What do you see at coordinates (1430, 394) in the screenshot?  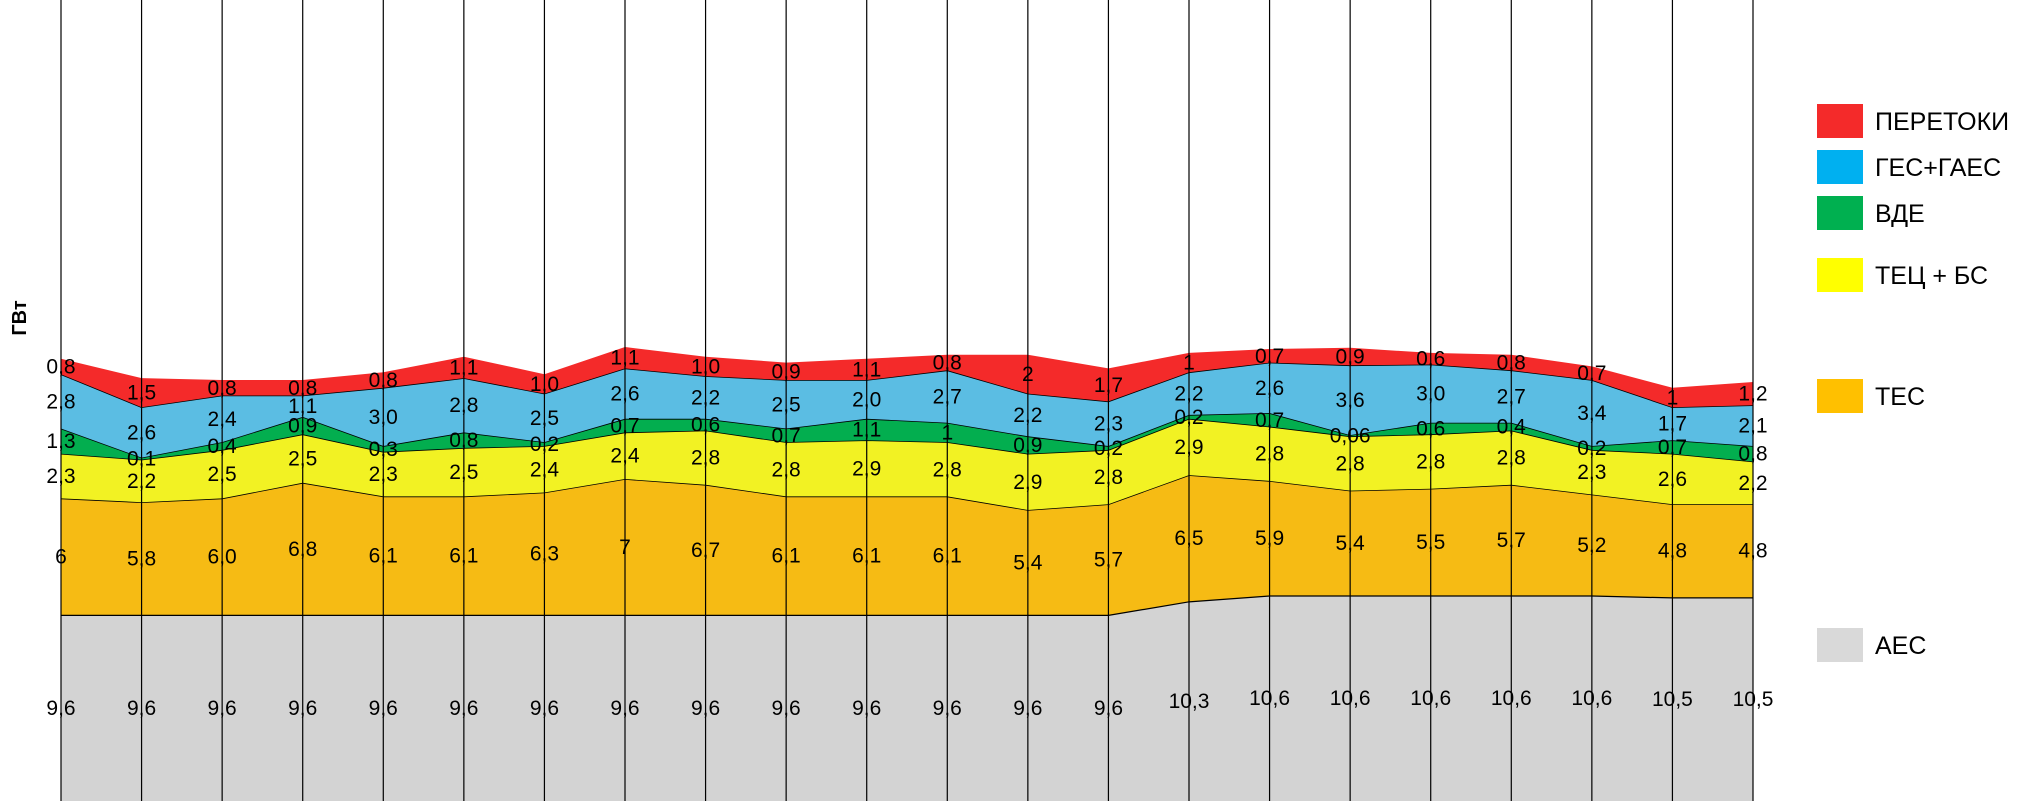 I see `data-label: 3,0` at bounding box center [1430, 394].